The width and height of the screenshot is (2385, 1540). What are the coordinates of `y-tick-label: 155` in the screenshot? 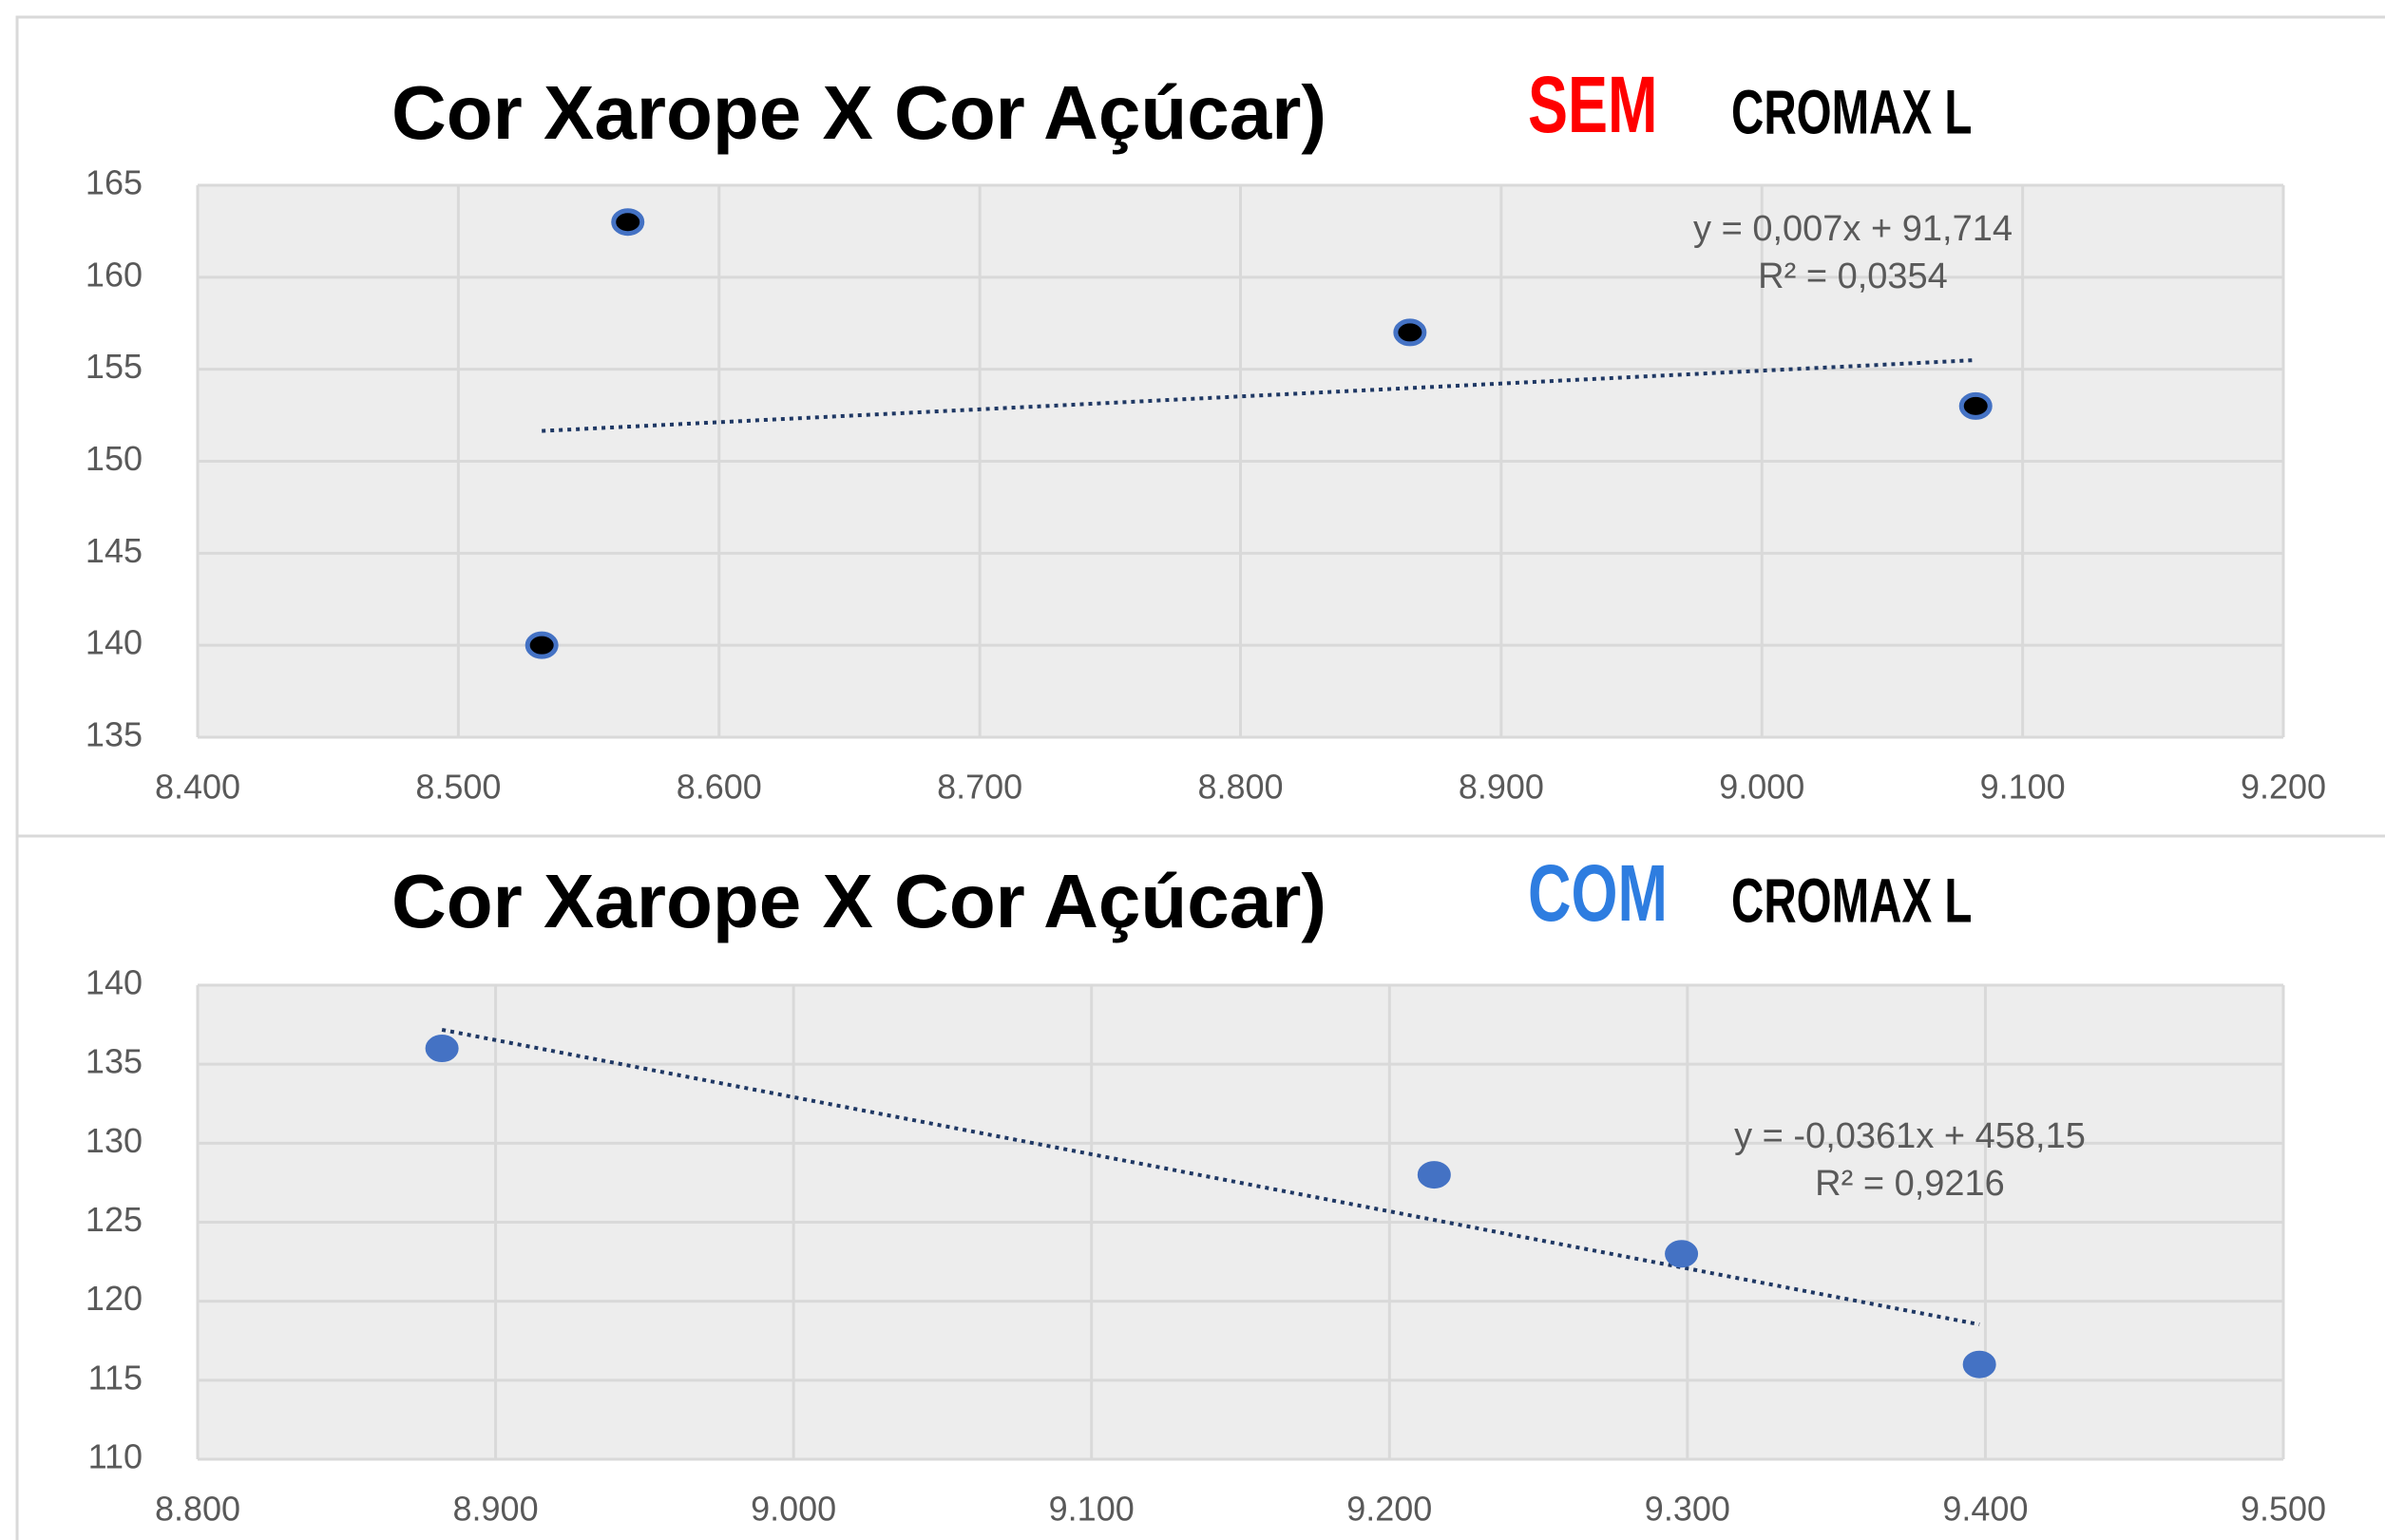 It's located at (114, 366).